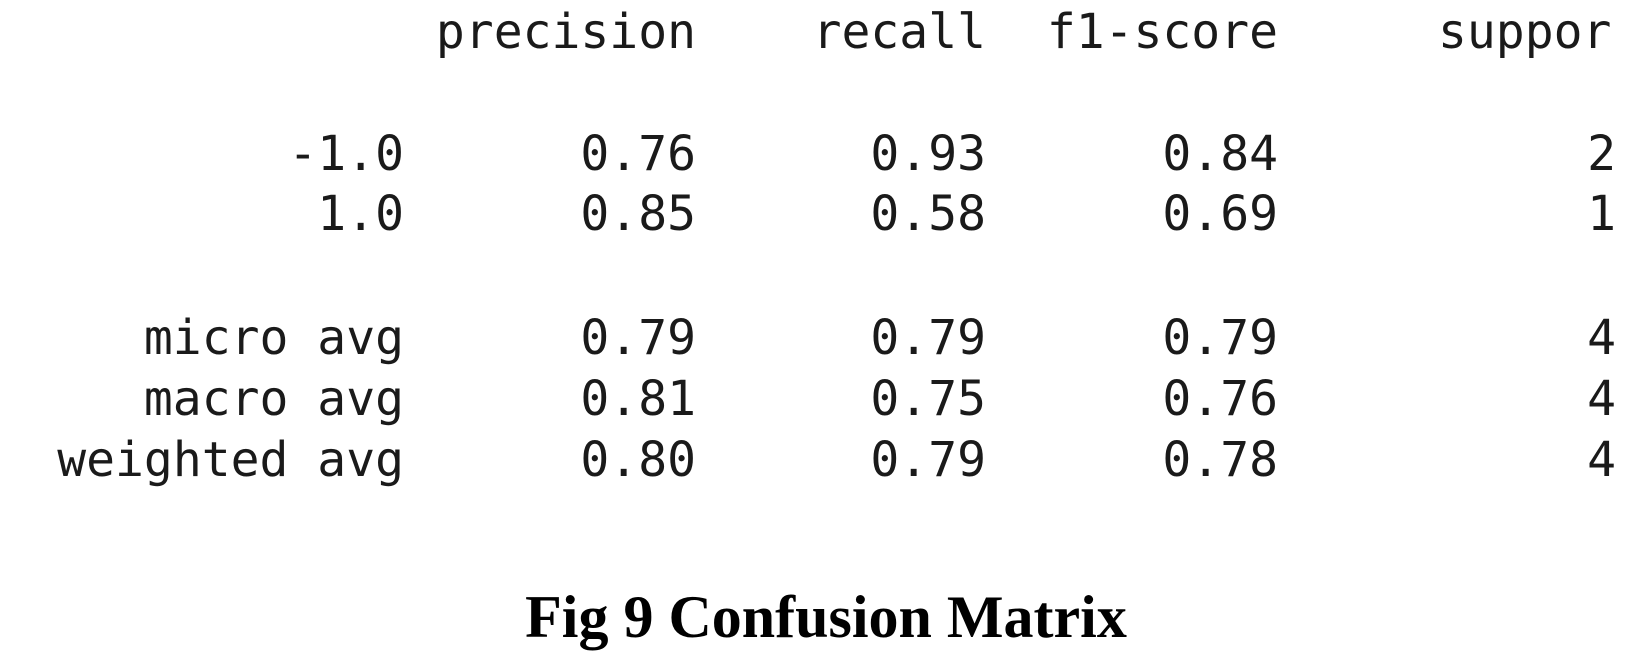 The width and height of the screenshot is (1652, 660). What do you see at coordinates (1220, 214) in the screenshot?
I see `f1-value: 0.69` at bounding box center [1220, 214].